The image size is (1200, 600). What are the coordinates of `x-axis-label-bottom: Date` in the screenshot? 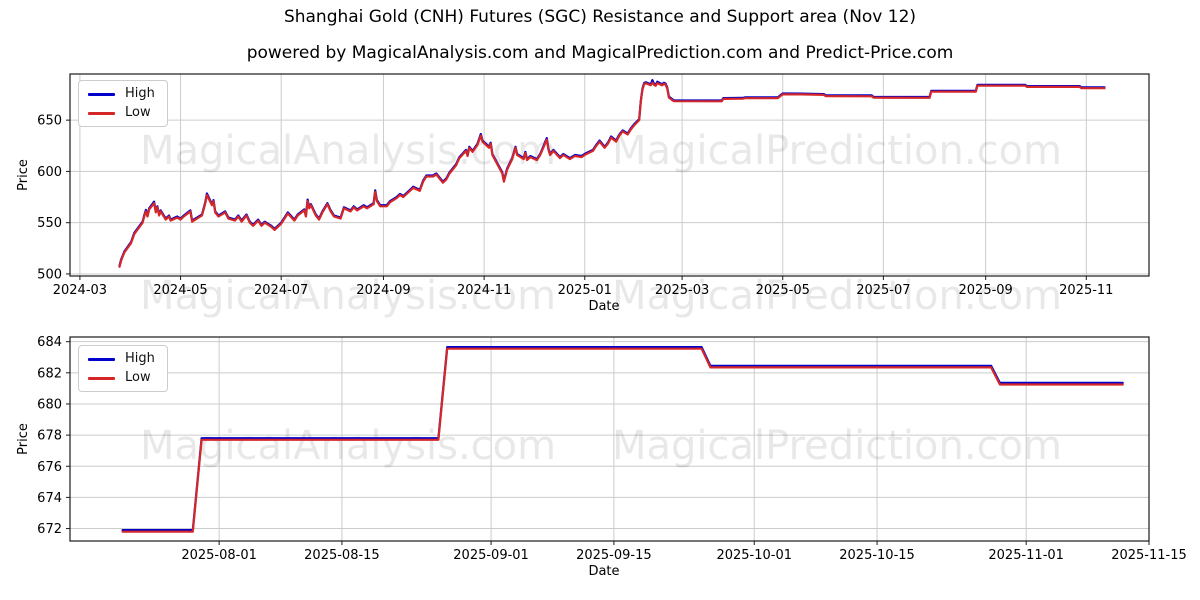 It's located at (604, 571).